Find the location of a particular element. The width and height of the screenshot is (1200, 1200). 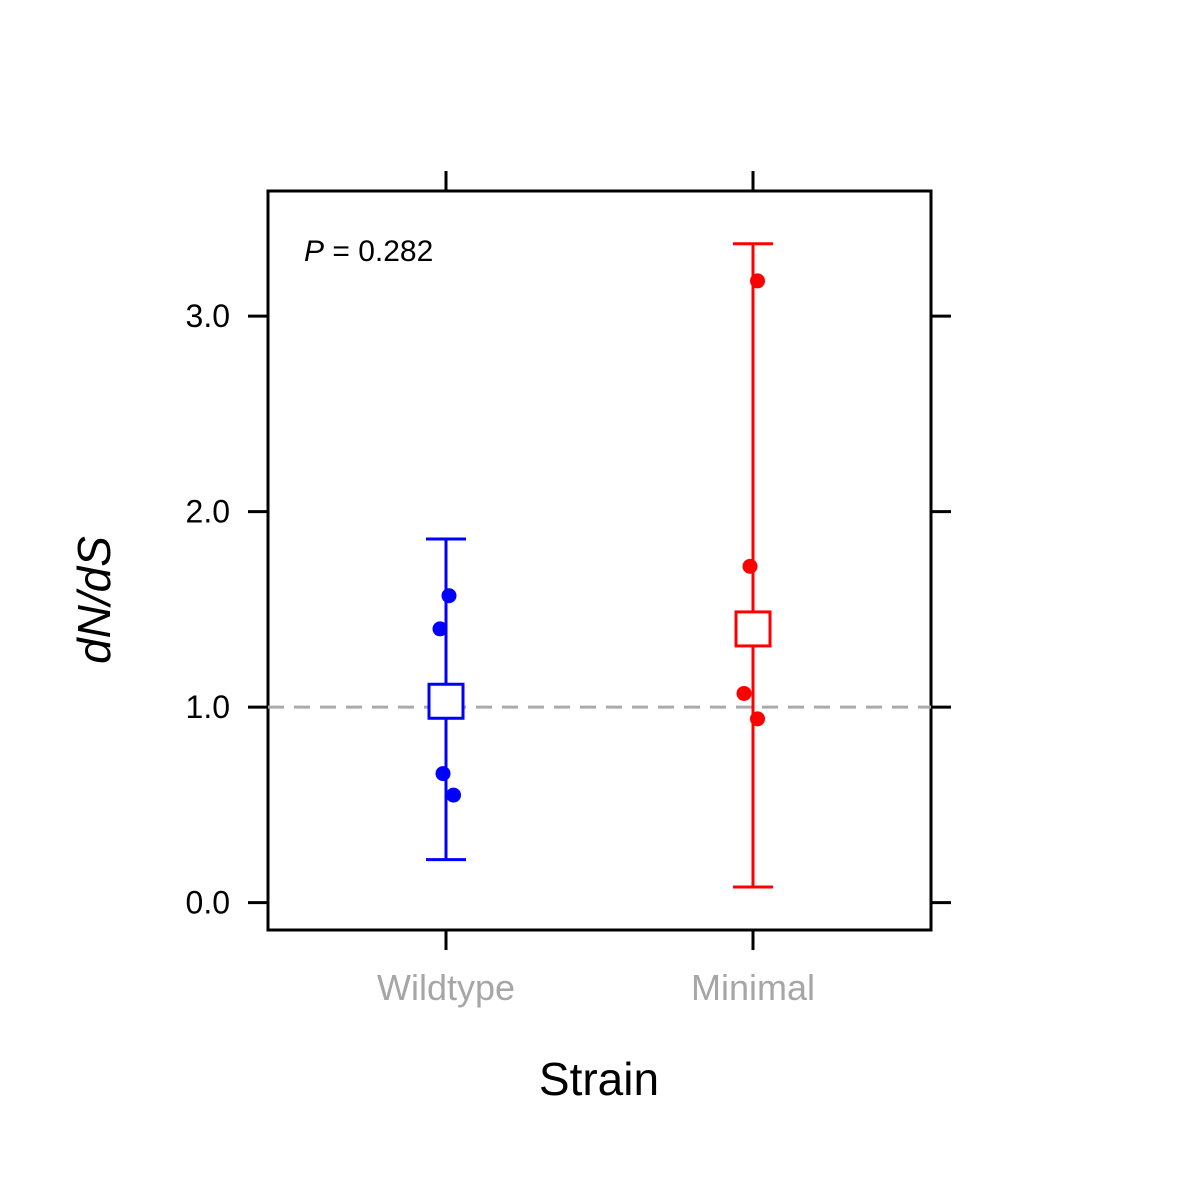

y-tick-label: 1.0 is located at coordinates (208, 707).